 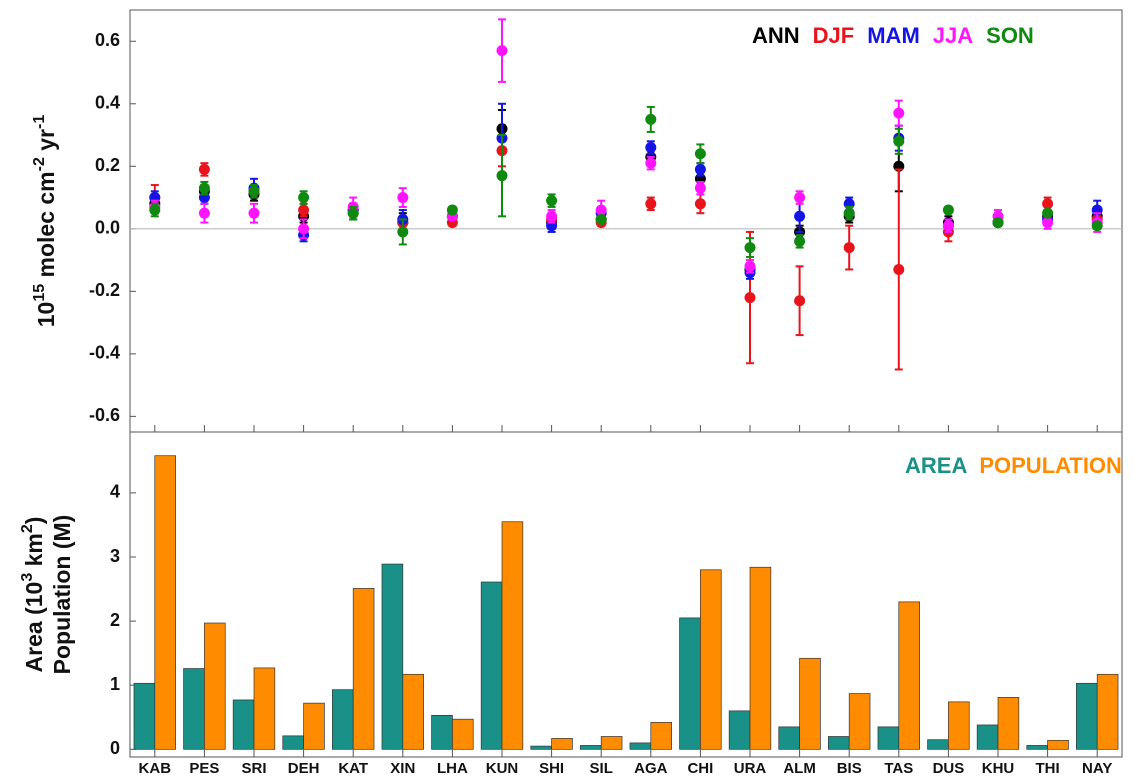 I want to click on y-axis-label-part: 15, so click(x=39, y=293).